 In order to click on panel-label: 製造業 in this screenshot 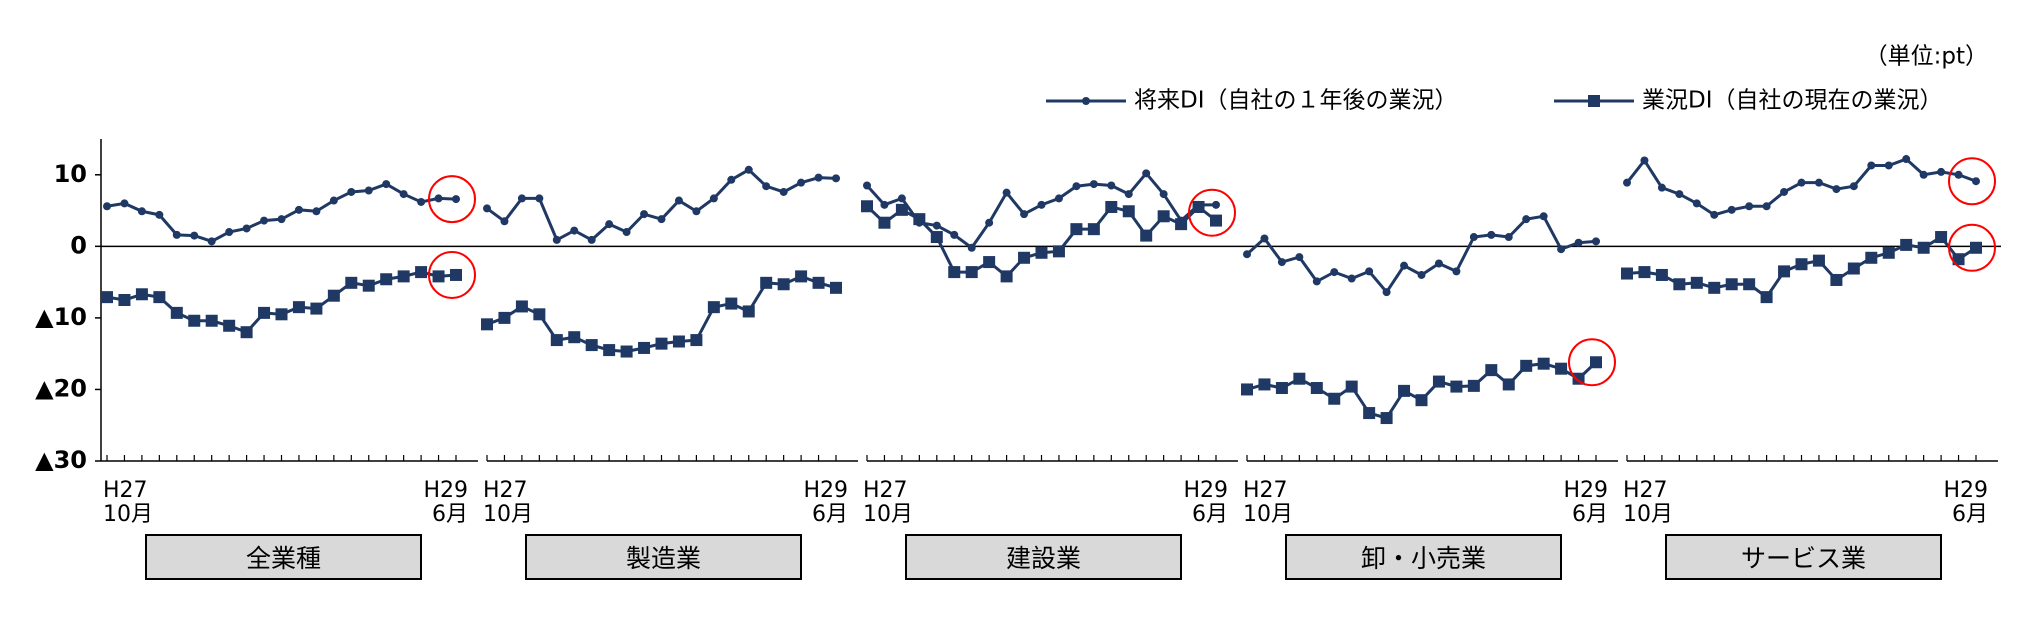, I will do `click(663, 557)`.